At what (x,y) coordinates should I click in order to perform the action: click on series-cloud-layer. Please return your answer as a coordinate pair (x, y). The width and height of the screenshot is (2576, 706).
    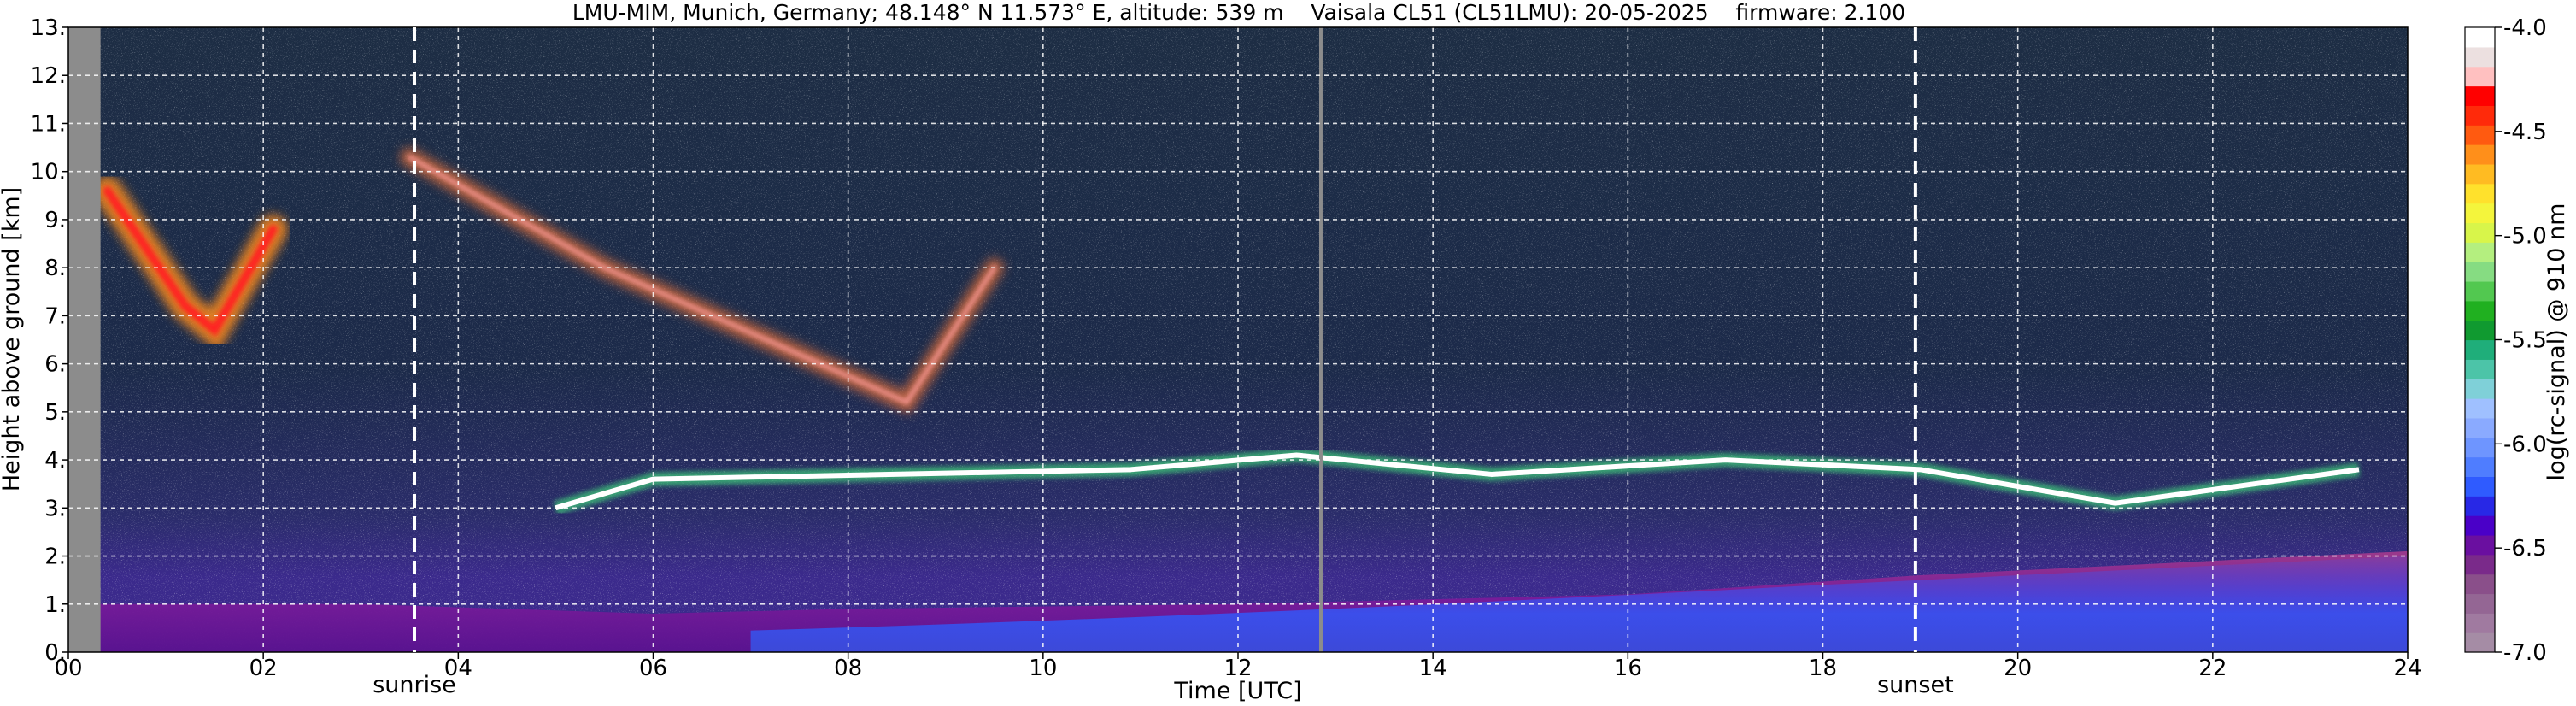
    Looking at the image, I should click on (1457, 481).